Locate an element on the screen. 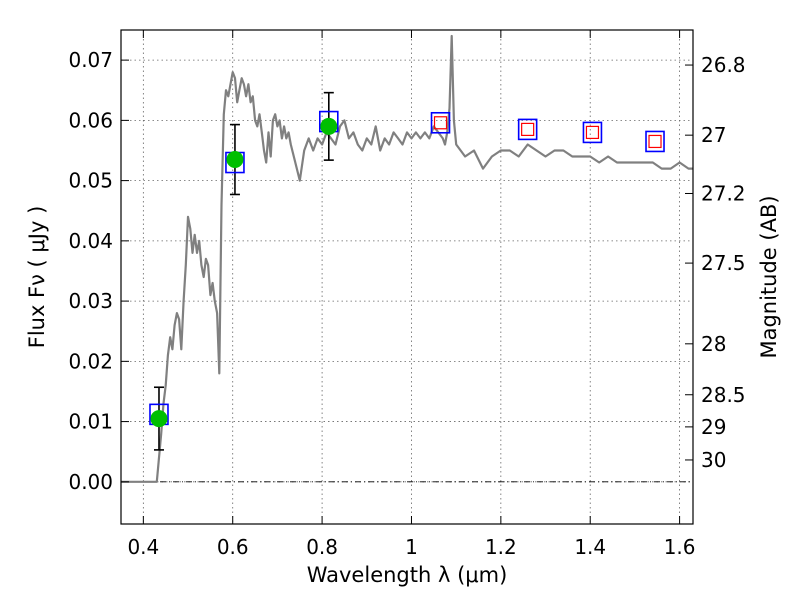 The height and width of the screenshot is (600, 800). y-axis-title: Flux Fν ( μJy ) is located at coordinates (37, 277).